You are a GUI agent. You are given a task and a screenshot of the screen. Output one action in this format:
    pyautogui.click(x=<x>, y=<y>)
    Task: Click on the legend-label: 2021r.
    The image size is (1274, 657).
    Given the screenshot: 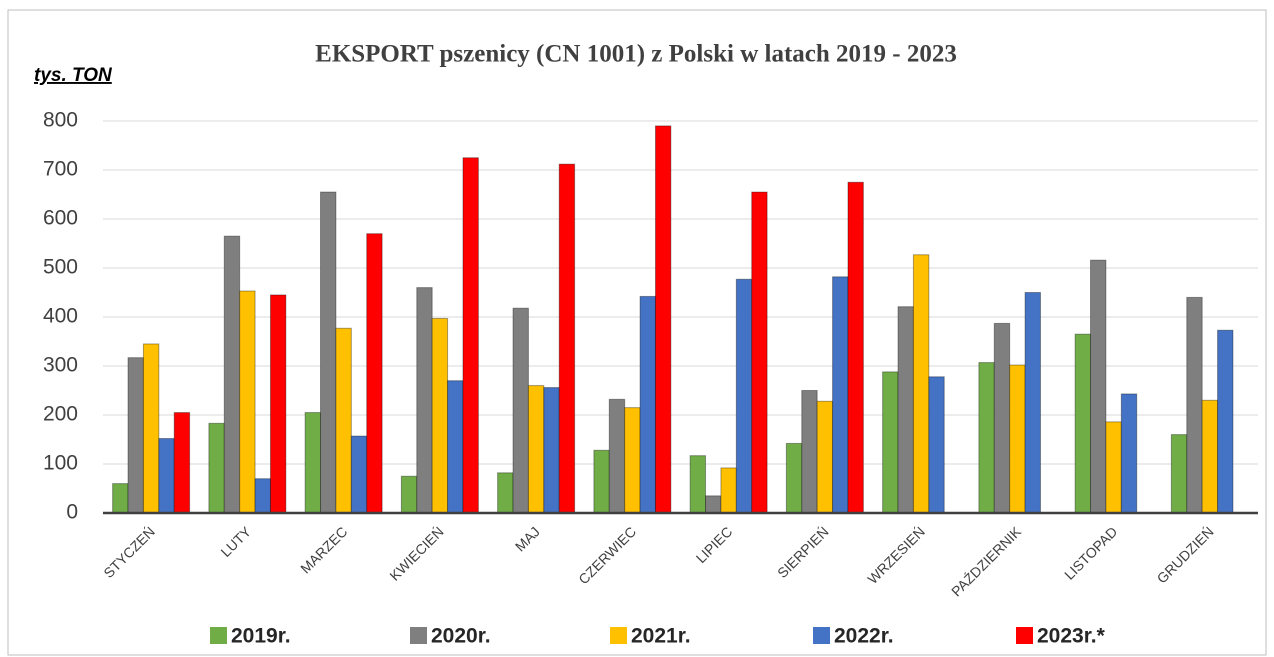 What is the action you would take?
    pyautogui.click(x=661, y=636)
    